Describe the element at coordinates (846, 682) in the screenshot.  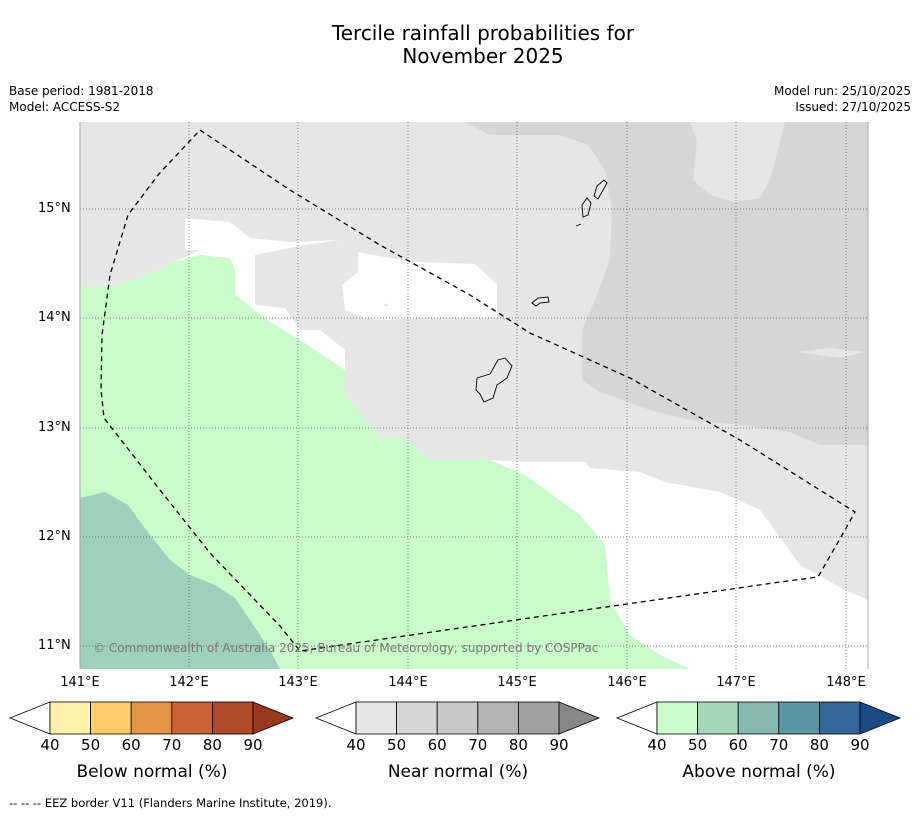
I see `lon-label-148: 148°E` at that location.